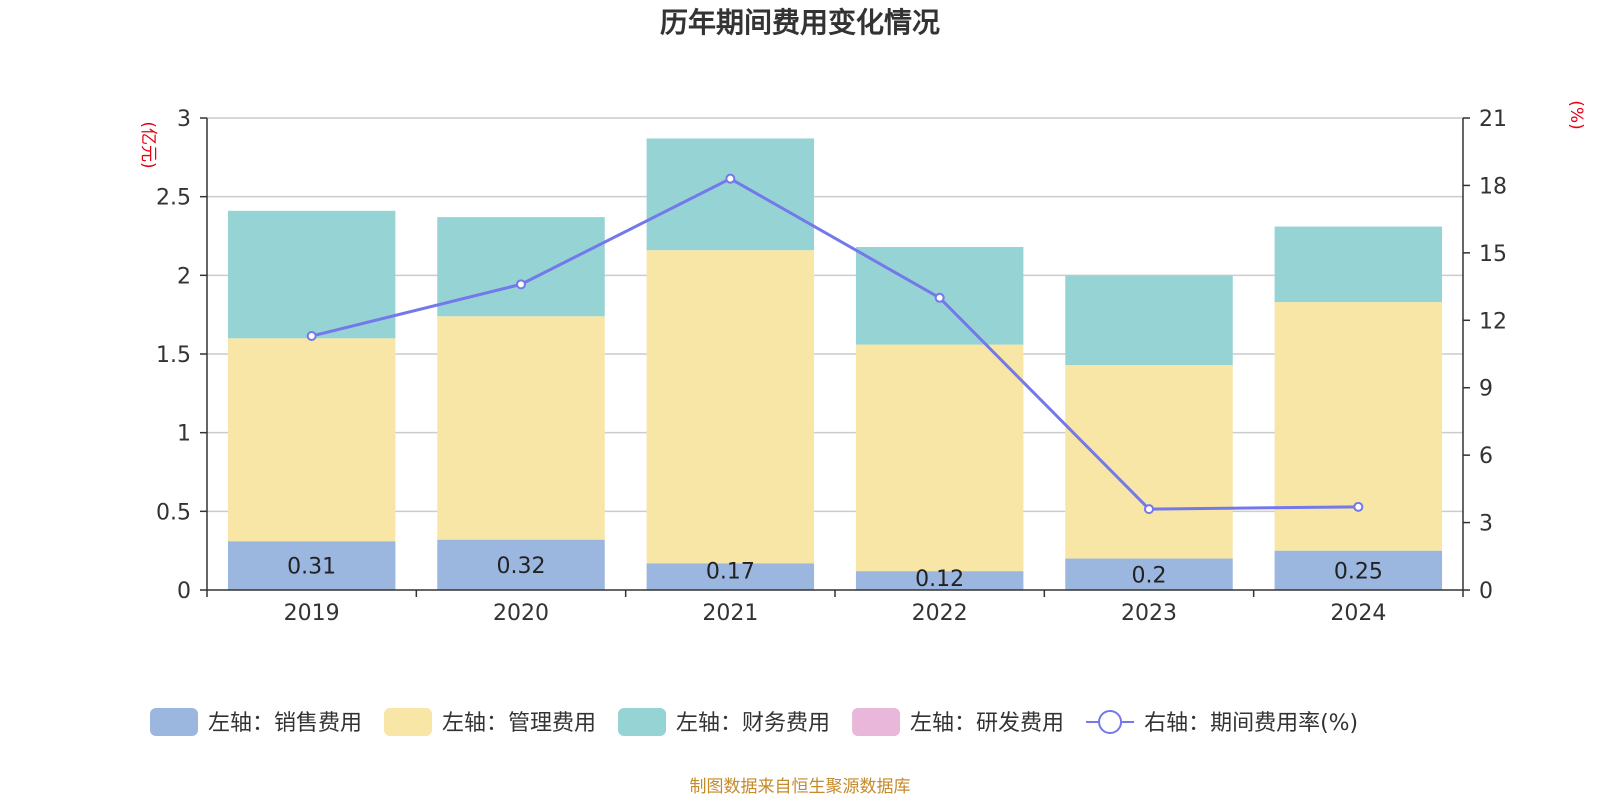  Describe the element at coordinates (730, 613) in the screenshot. I see `x-axis-tick-label: 2021` at that location.